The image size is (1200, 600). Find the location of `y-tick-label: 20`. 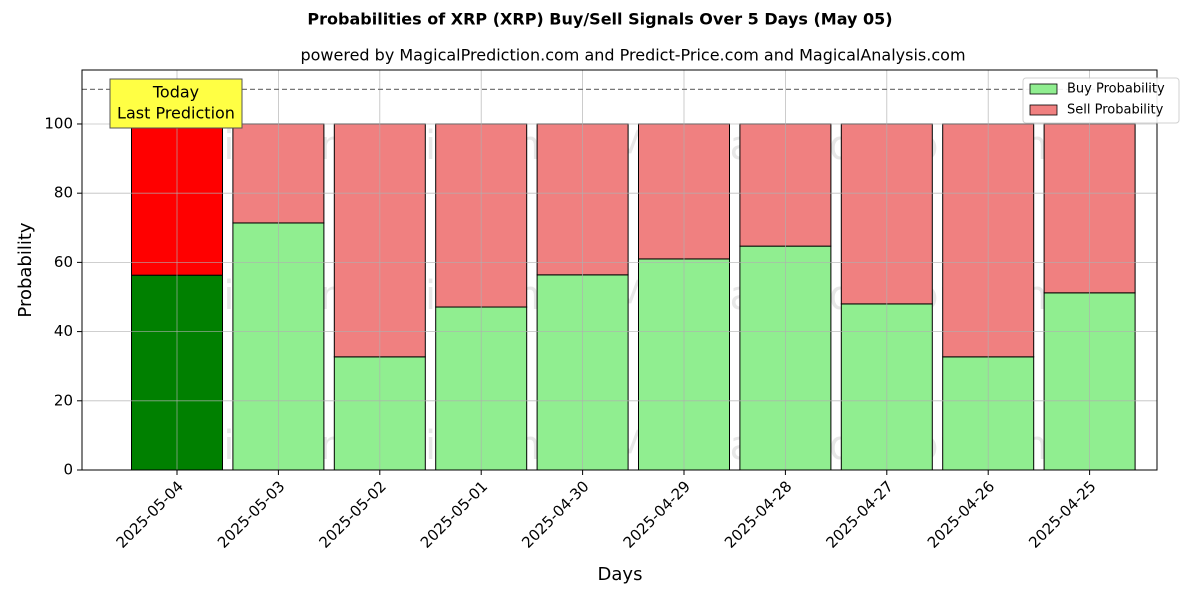

y-tick-label: 20 is located at coordinates (63, 400).